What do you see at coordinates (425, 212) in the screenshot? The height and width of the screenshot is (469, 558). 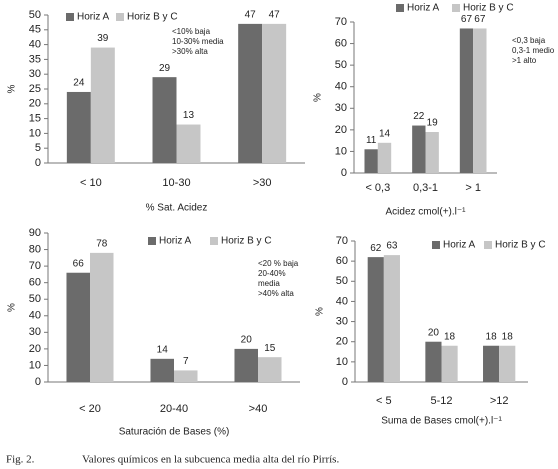 I see `x-axis-label: Acidez cmol(+).l⁻¹` at bounding box center [425, 212].